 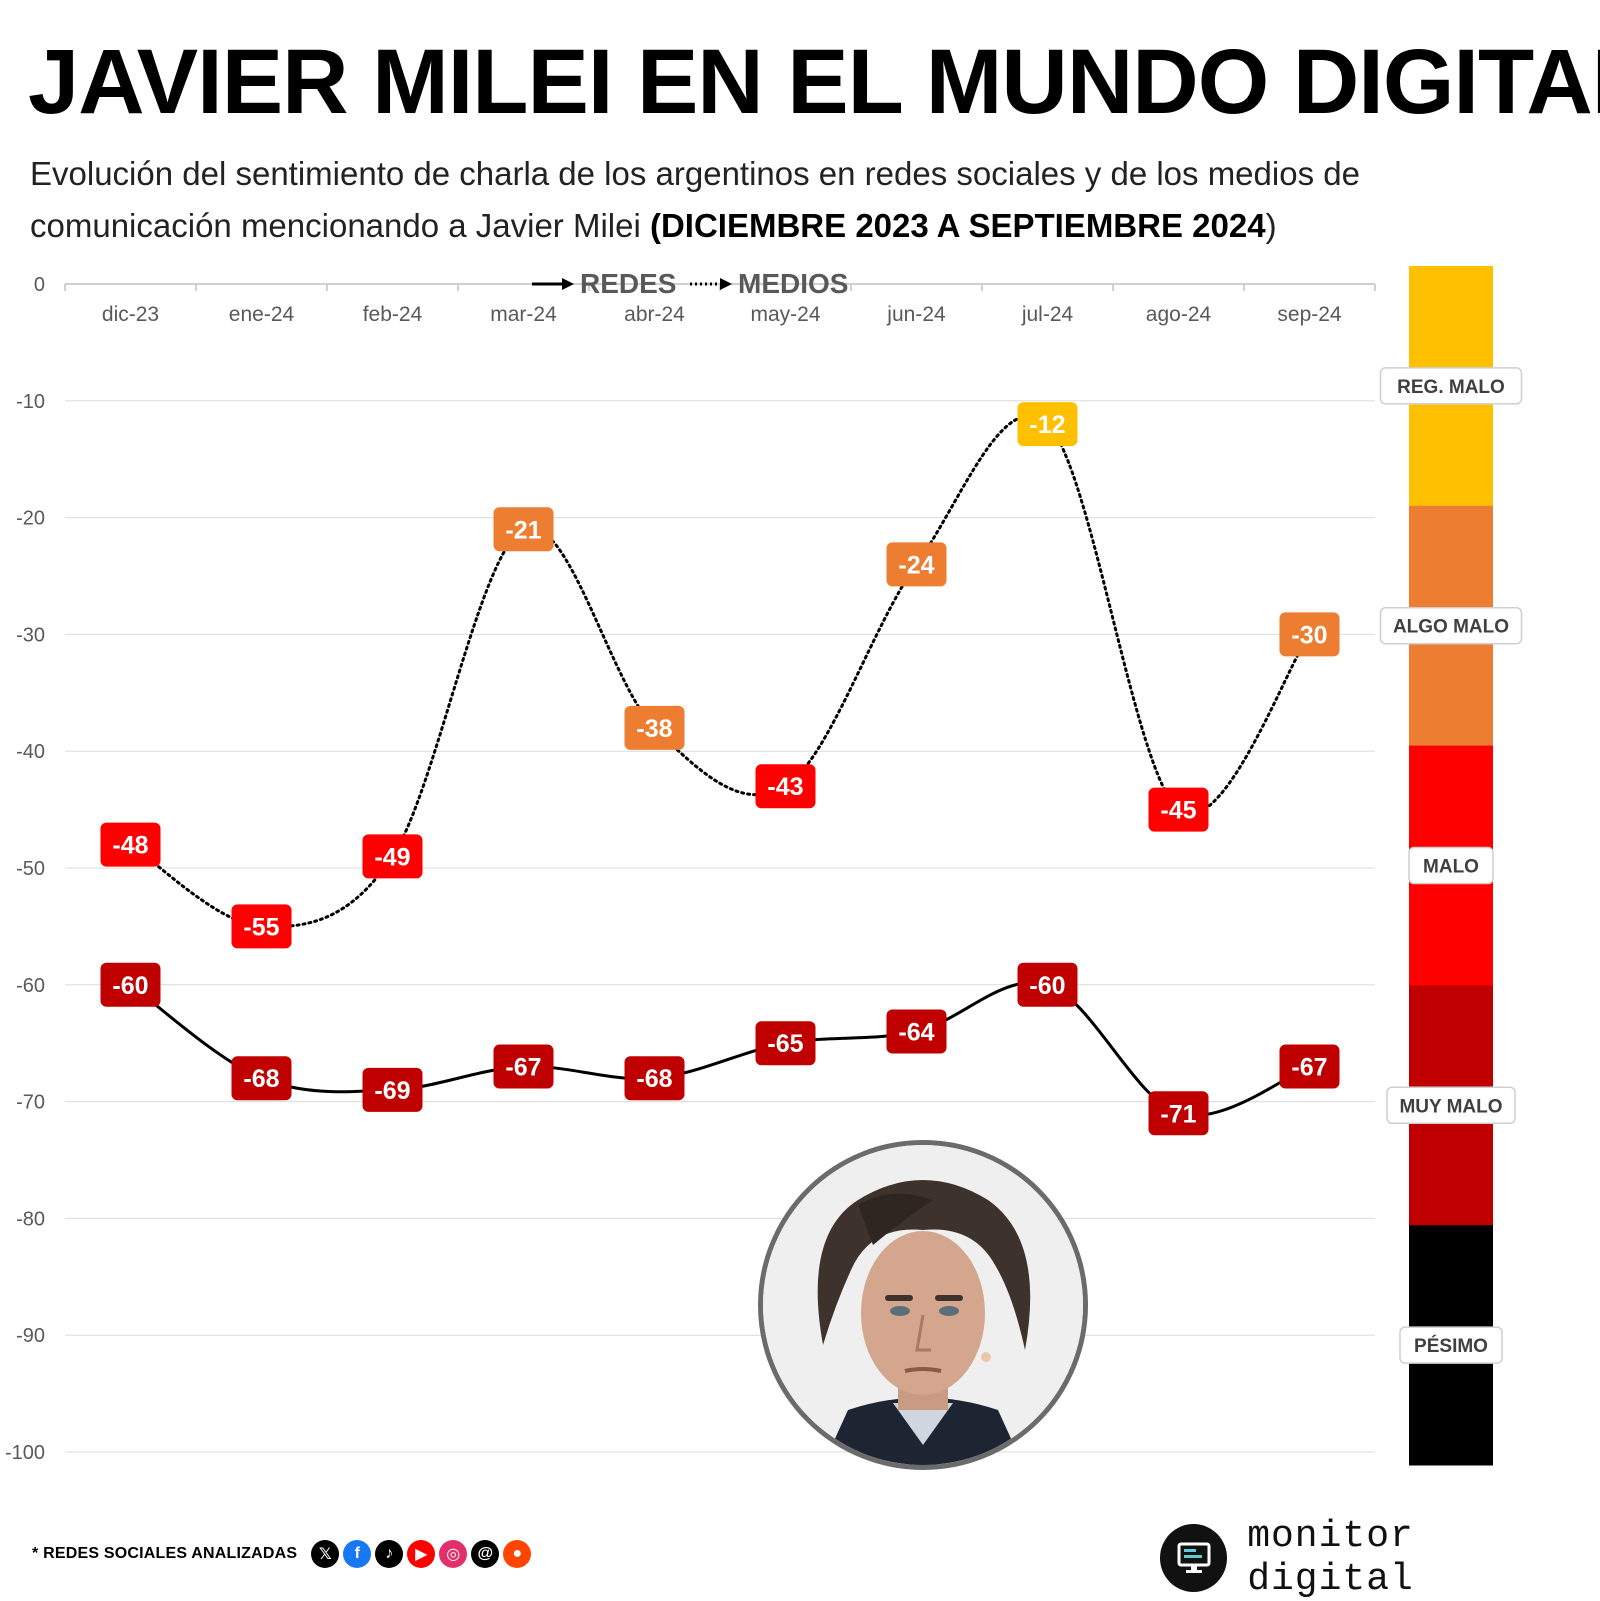 I want to click on x-tick-label: abr-24, so click(x=654, y=314).